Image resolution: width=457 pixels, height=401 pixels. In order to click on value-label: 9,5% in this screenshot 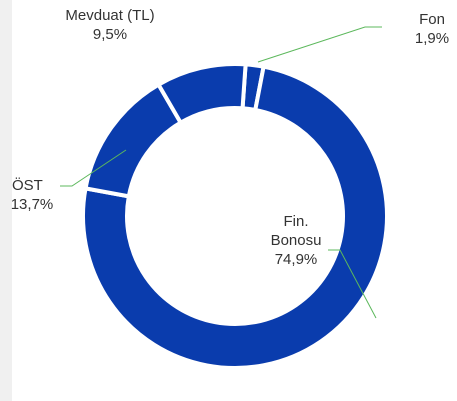, I will do `click(110, 34)`.